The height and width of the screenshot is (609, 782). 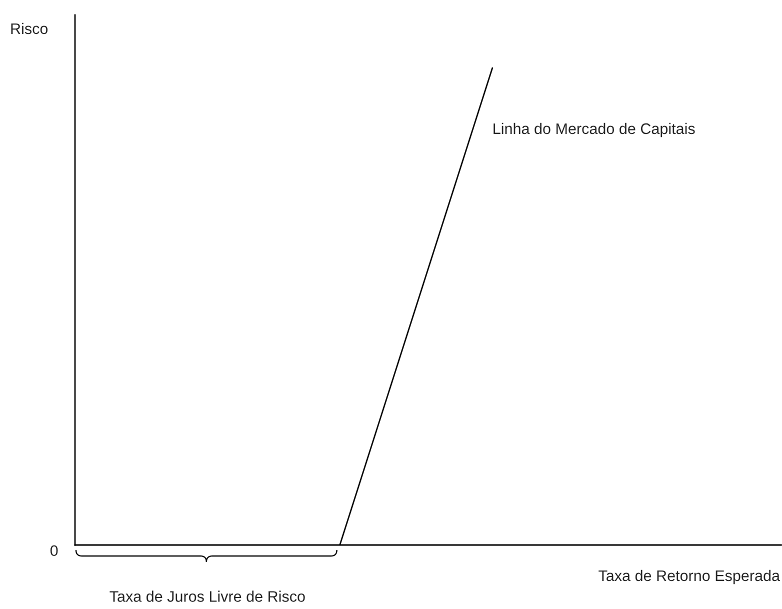 What do you see at coordinates (54, 550) in the screenshot?
I see `text: 0` at bounding box center [54, 550].